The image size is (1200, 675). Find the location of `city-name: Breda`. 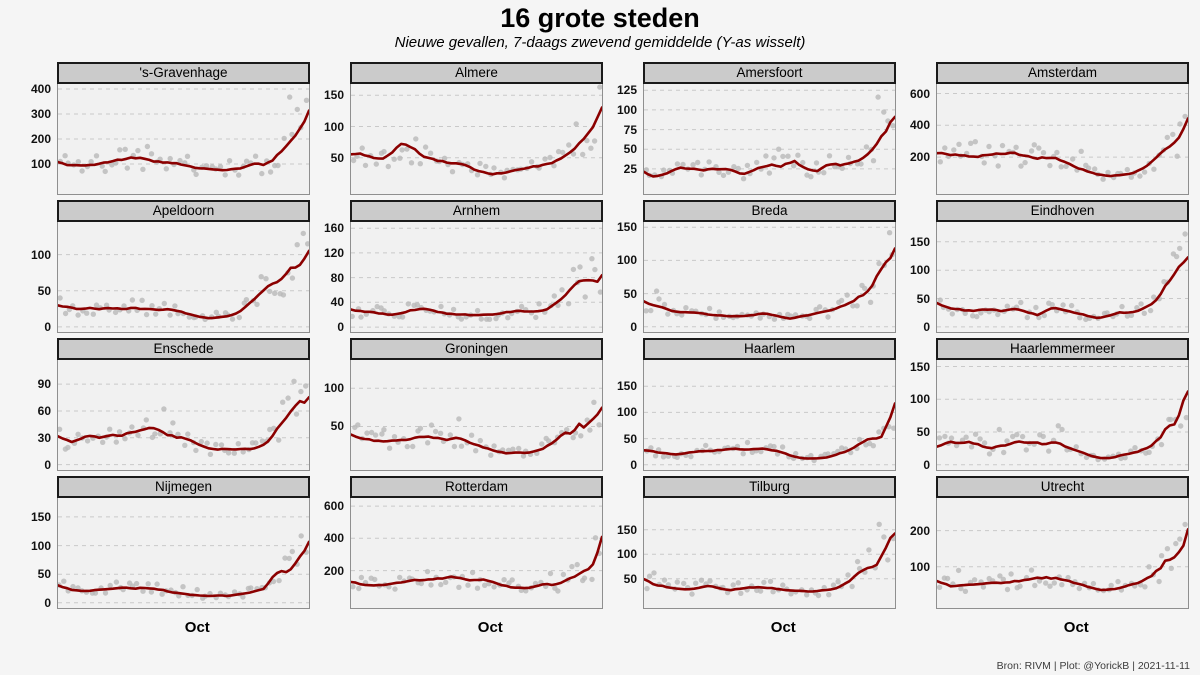

city-name: Breda is located at coordinates (769, 210).